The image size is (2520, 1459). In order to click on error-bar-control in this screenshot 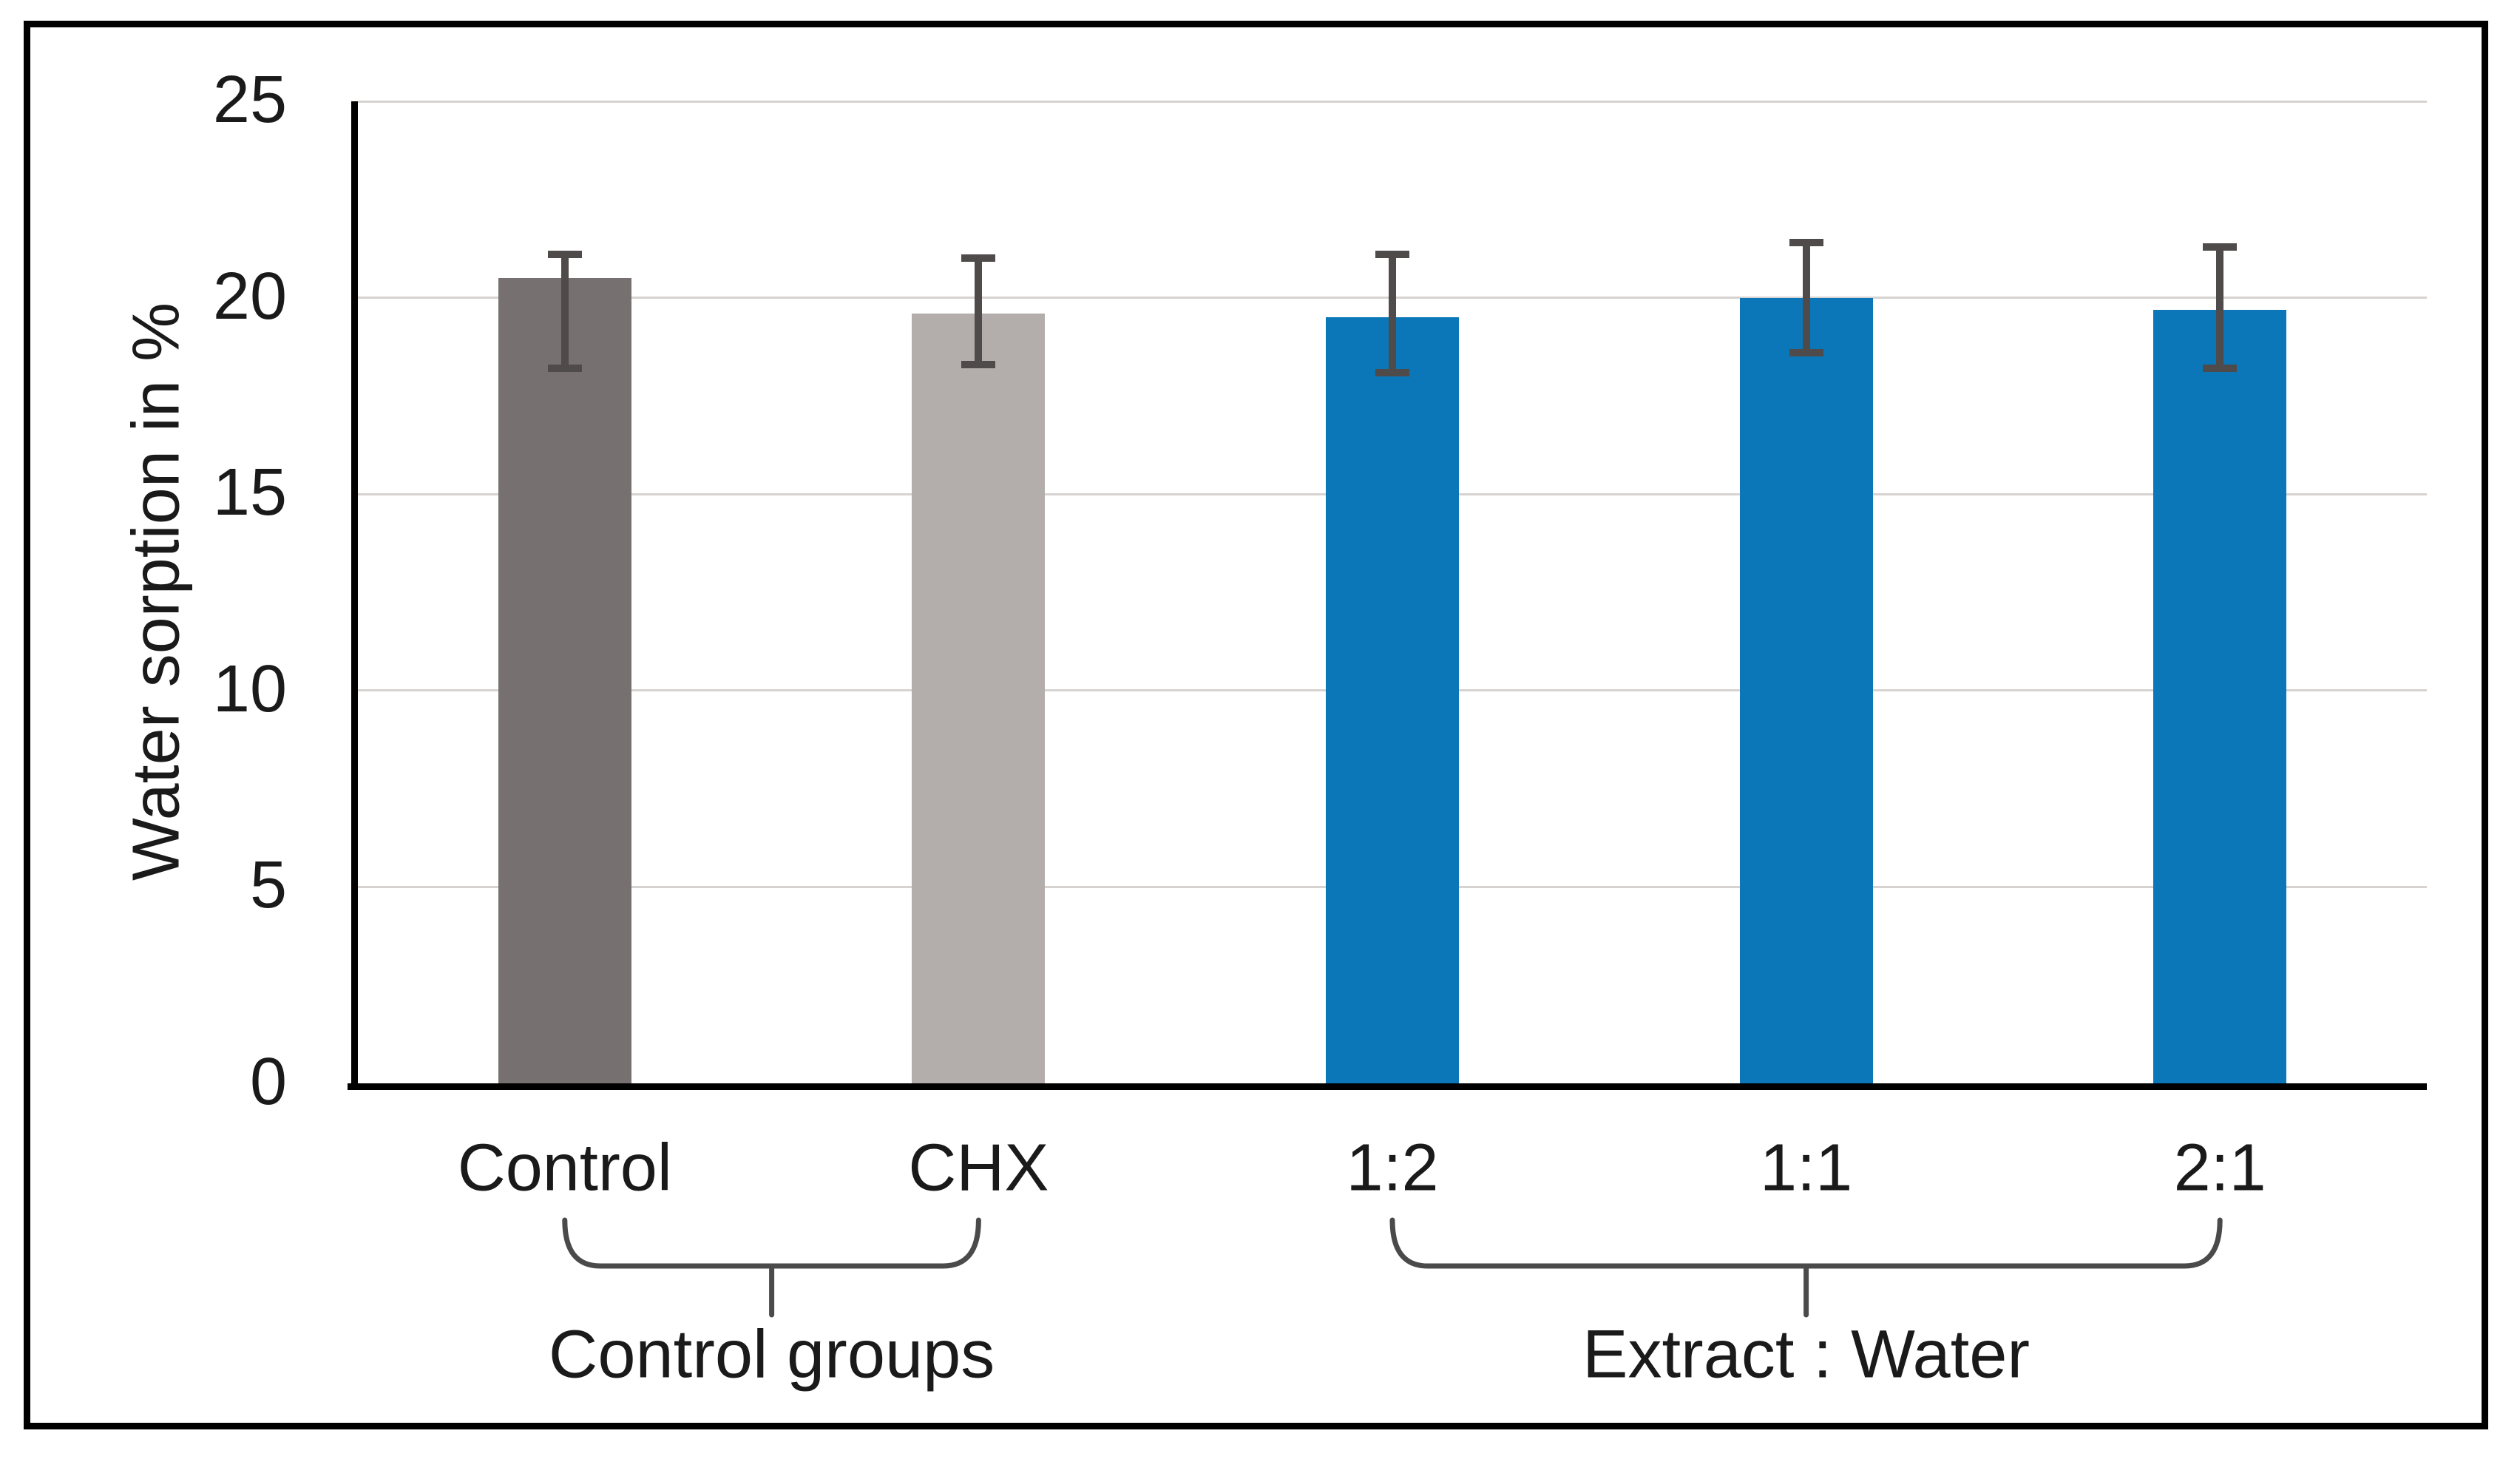, I will do `click(564, 311)`.